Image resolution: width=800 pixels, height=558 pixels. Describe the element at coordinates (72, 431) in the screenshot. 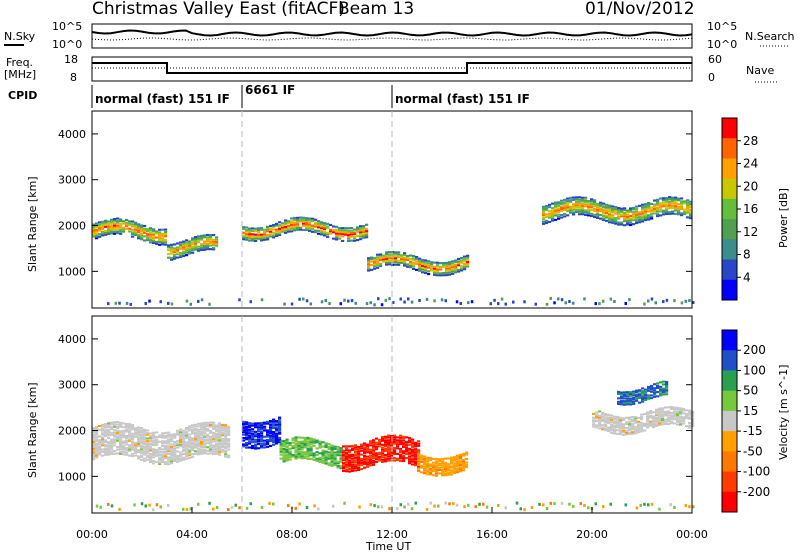

I see `y-tick-label: 2000` at that location.